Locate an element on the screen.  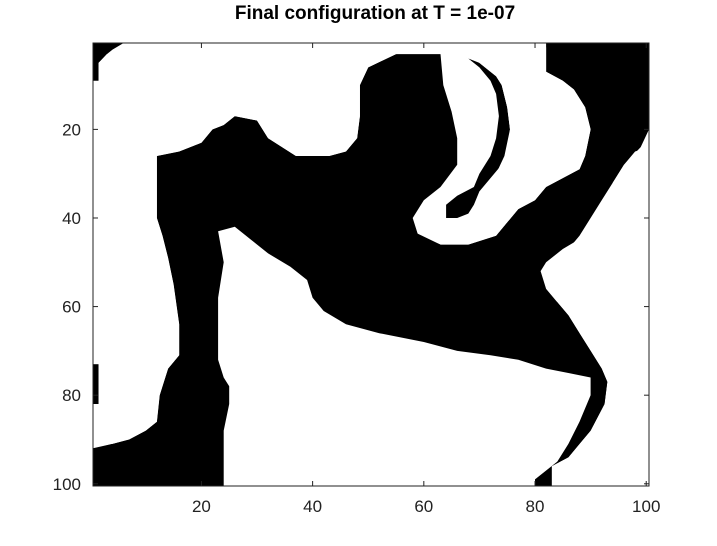
y-tick-label-20: 20 is located at coordinates (71, 129).